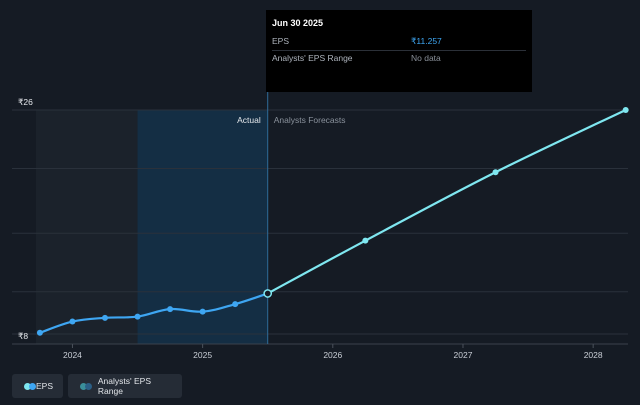  What do you see at coordinates (23, 336) in the screenshot?
I see `y-label-bottom: ₹8` at bounding box center [23, 336].